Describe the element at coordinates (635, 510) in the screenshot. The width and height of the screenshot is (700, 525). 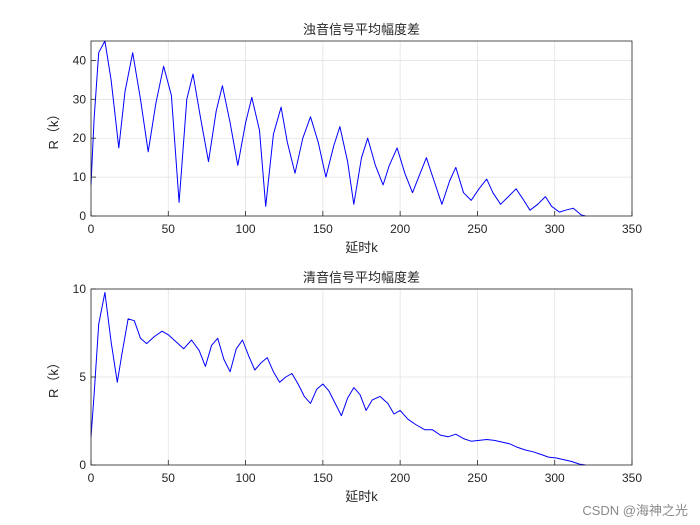
I see `watermark-text: CSDN @海神之光` at that location.